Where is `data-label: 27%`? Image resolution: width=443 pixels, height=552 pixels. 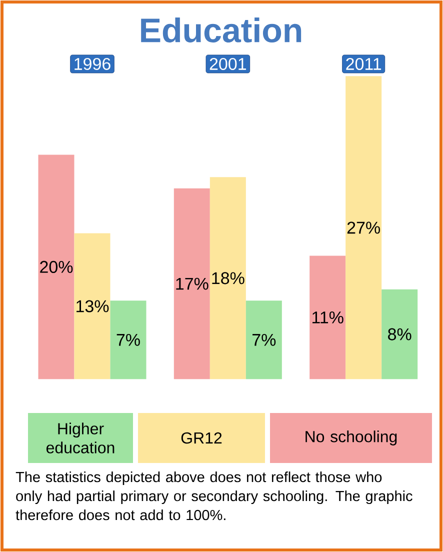 data-label: 27% is located at coordinates (363, 228).